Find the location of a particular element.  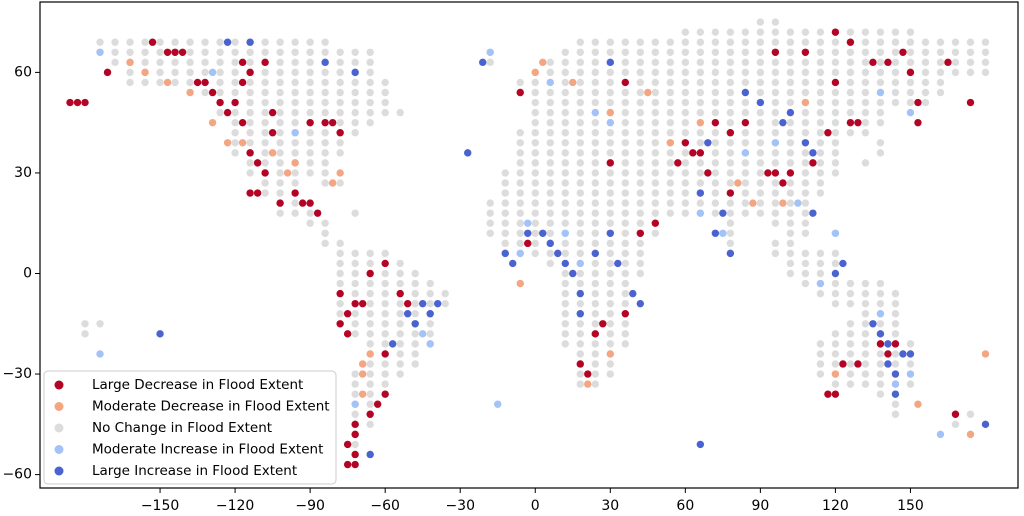

x-tick-label: −120 is located at coordinates (235, 506).